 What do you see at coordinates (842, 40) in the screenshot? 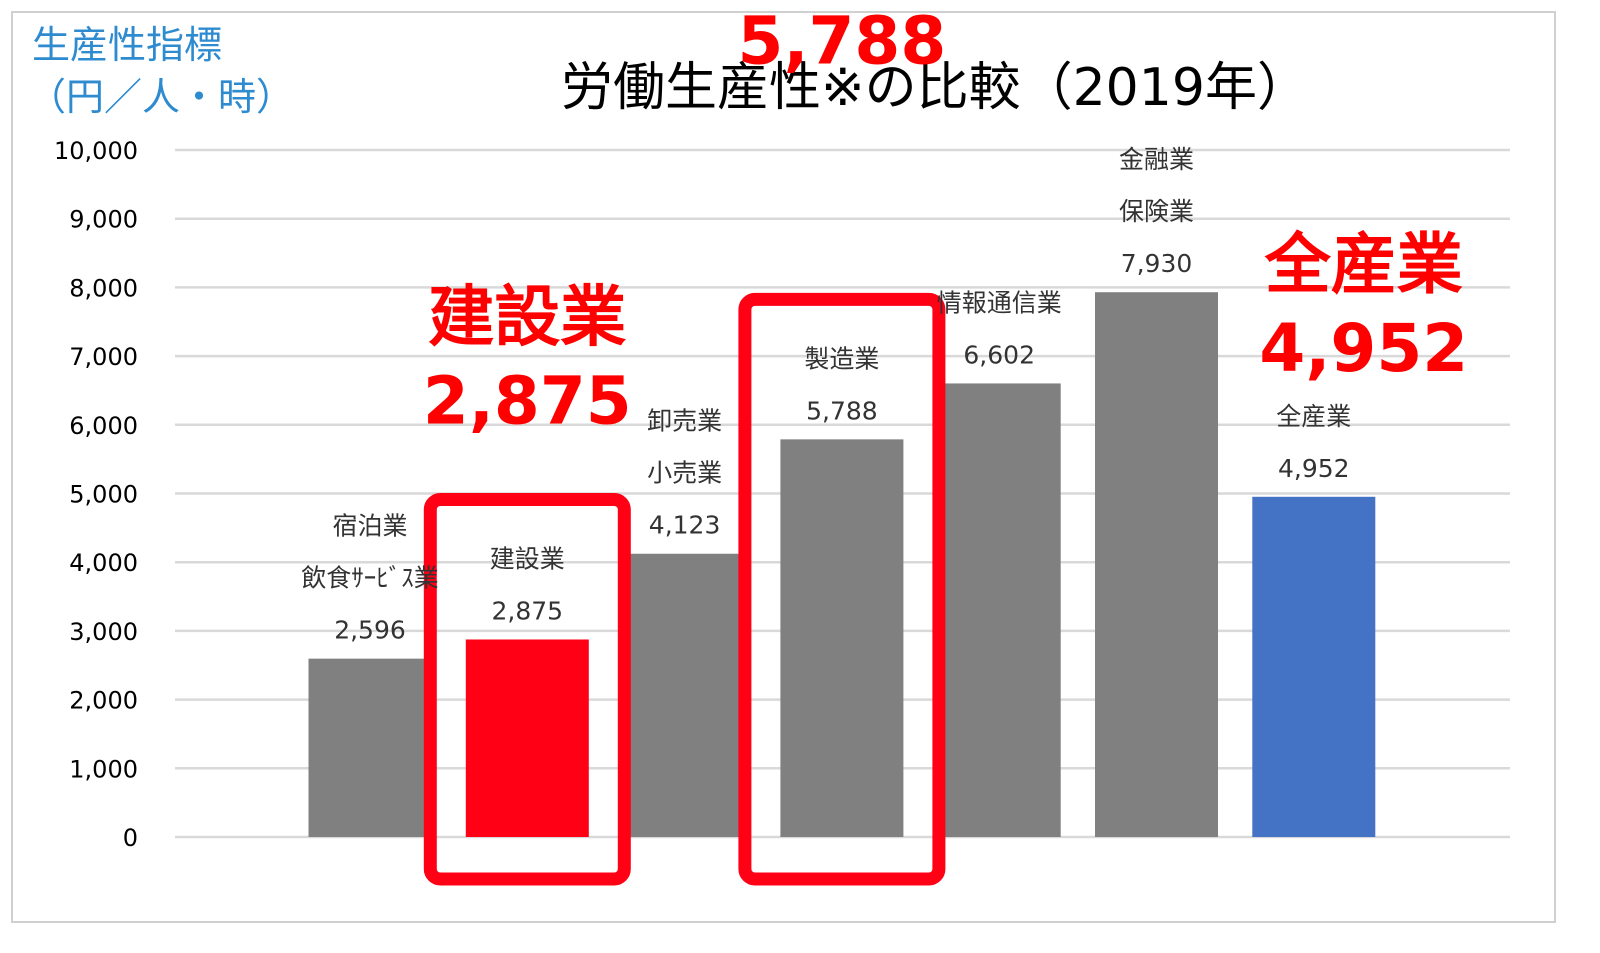
I see `callout-value: 5,788` at bounding box center [842, 40].